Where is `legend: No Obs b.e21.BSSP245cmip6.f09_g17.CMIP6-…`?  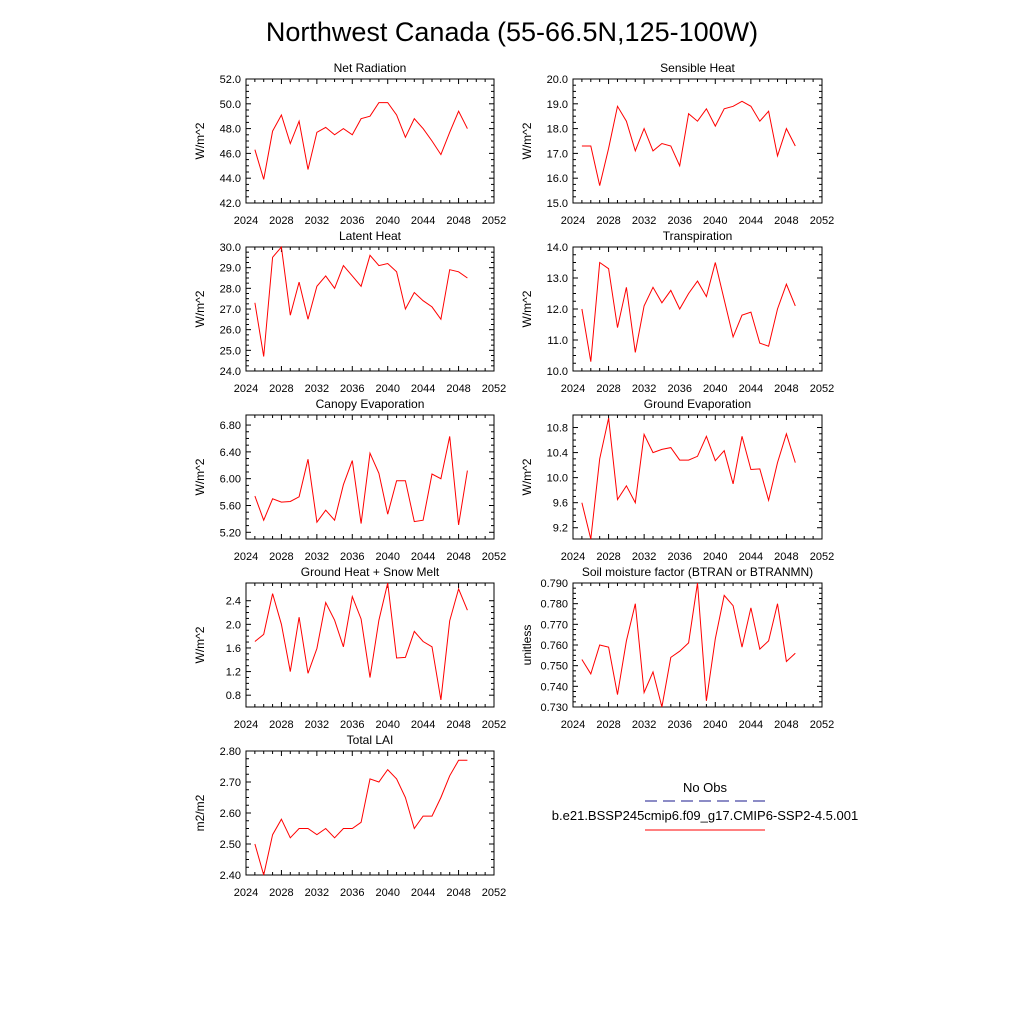
legend: No Obs b.e21.BSSP245cmip6.f09_g17.CMIP6-… is located at coordinates (705, 805).